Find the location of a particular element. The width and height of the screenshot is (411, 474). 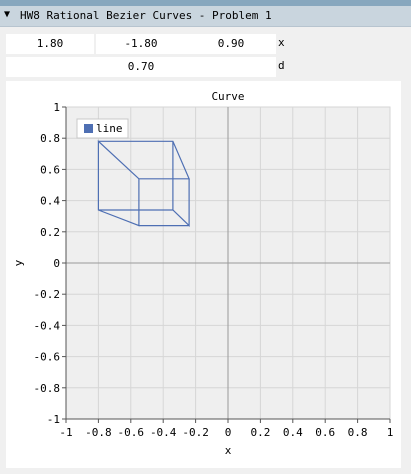

panel-title: HW8 Rational Bezier Curves - Problem 1 is located at coordinates (146, 15).